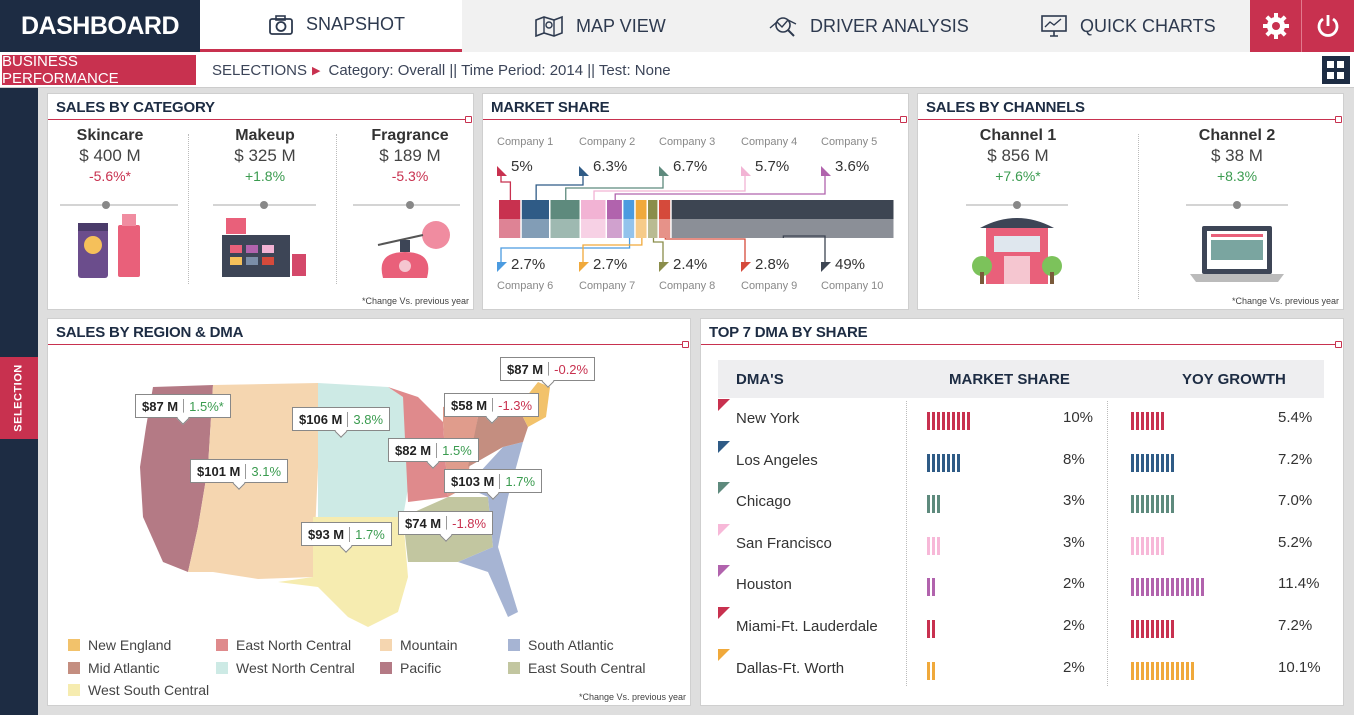  Describe the element at coordinates (1021, 419) in the screenshot. I see `table-row: New York 10% 5.4%` at that location.